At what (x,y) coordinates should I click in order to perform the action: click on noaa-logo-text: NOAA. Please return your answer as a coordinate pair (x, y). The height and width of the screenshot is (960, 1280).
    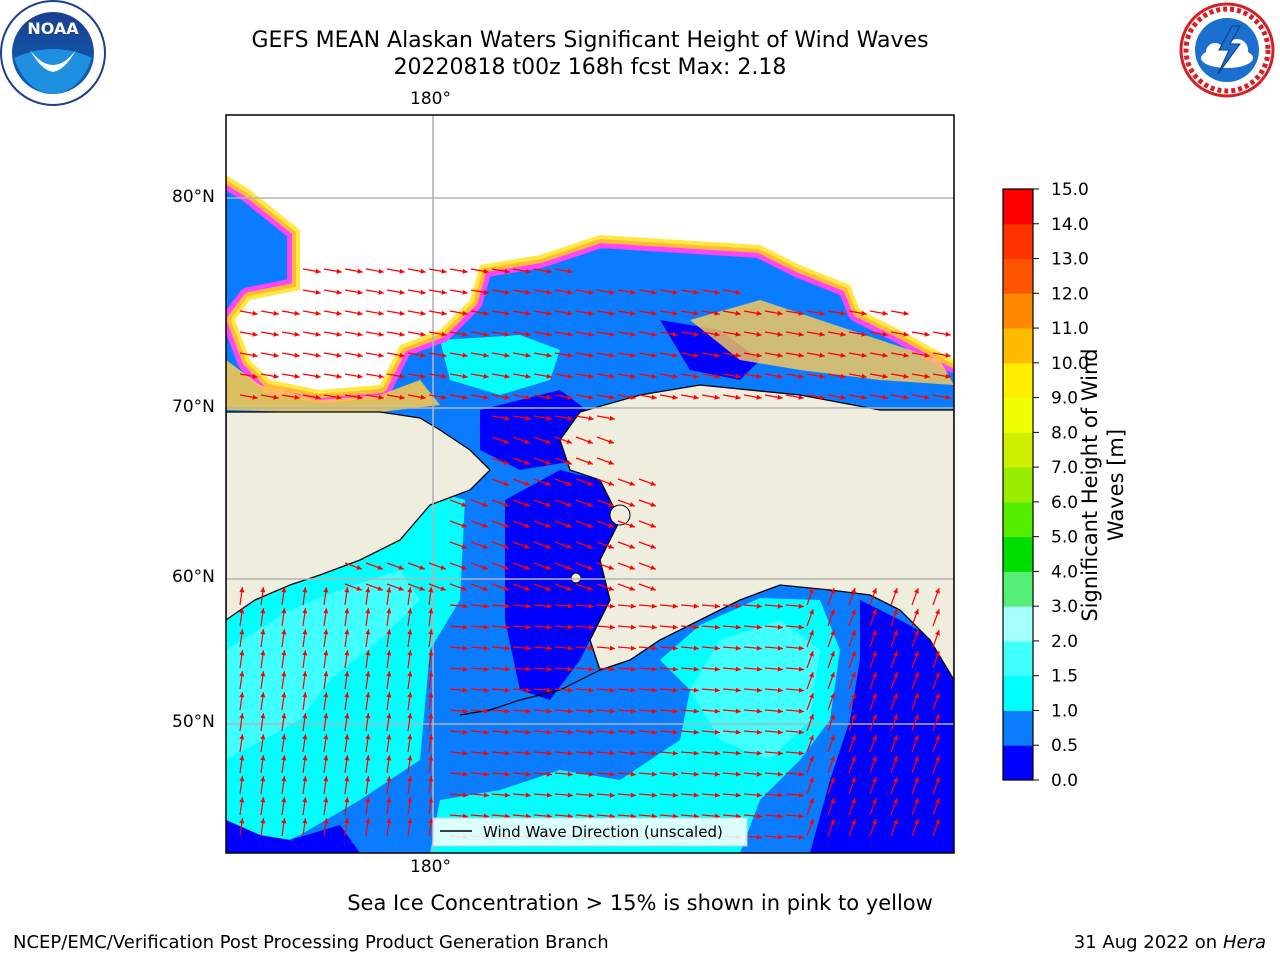
    Looking at the image, I should click on (53, 28).